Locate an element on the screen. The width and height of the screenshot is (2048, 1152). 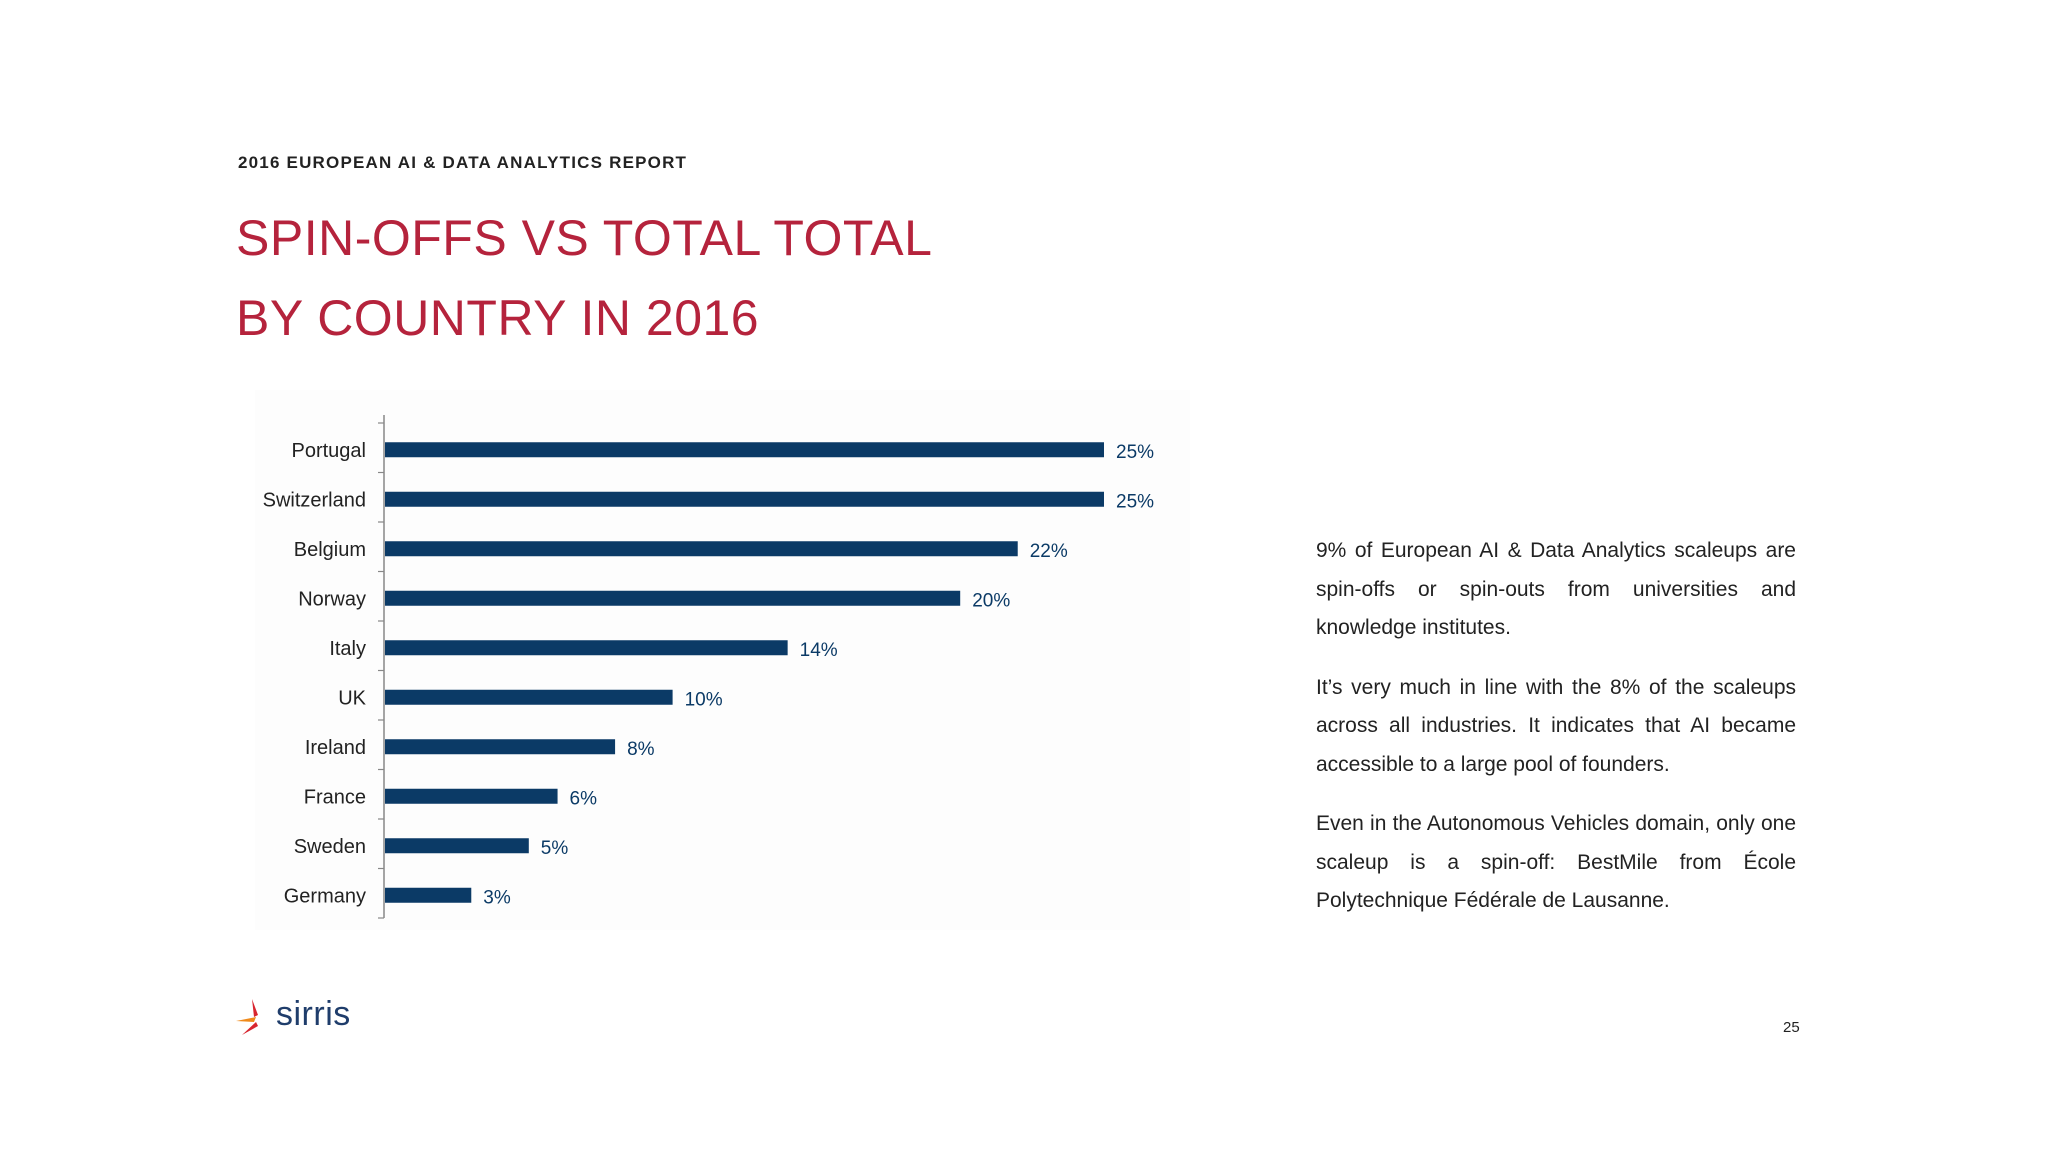
category-label: Switzerland is located at coordinates (314, 500).